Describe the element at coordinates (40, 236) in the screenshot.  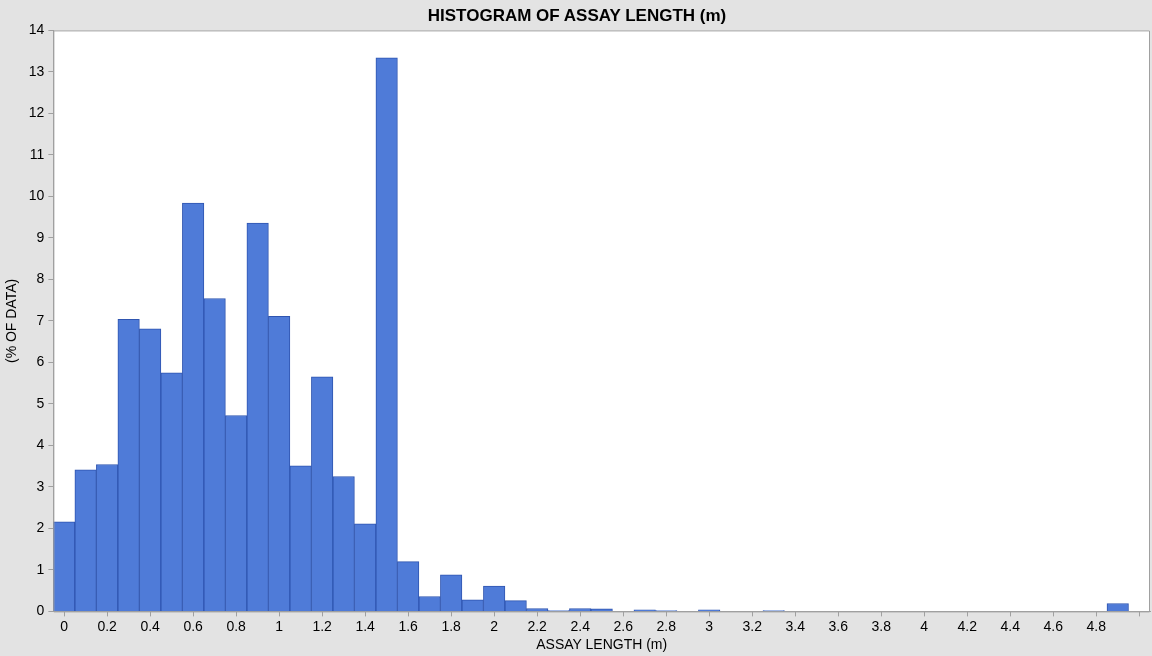
I see `y-tick-label: 9` at that location.